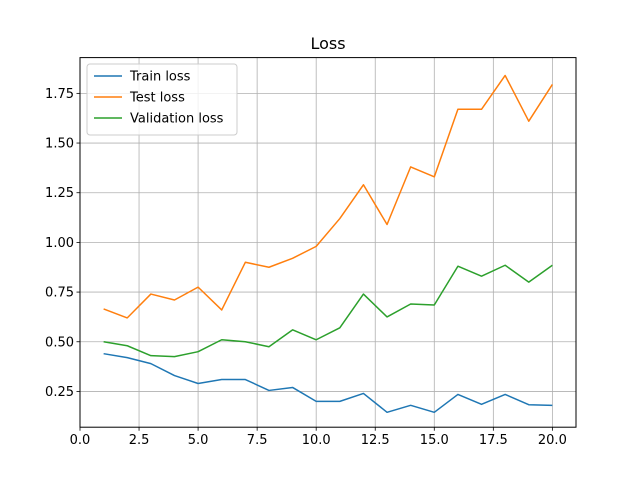  What do you see at coordinates (257, 440) in the screenshot?
I see `x-tick-label: 7.5` at bounding box center [257, 440].